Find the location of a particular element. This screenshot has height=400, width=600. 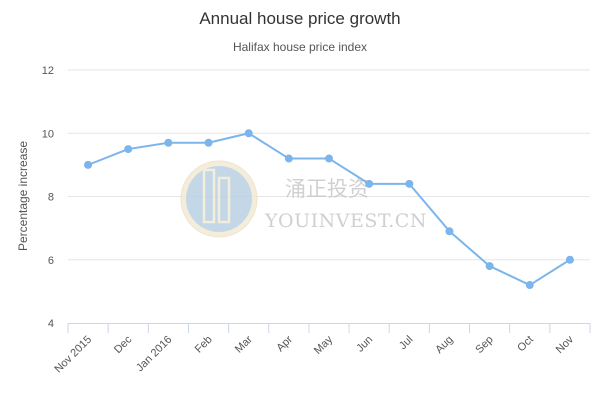

x-tick-label: Oct is located at coordinates (525, 344).